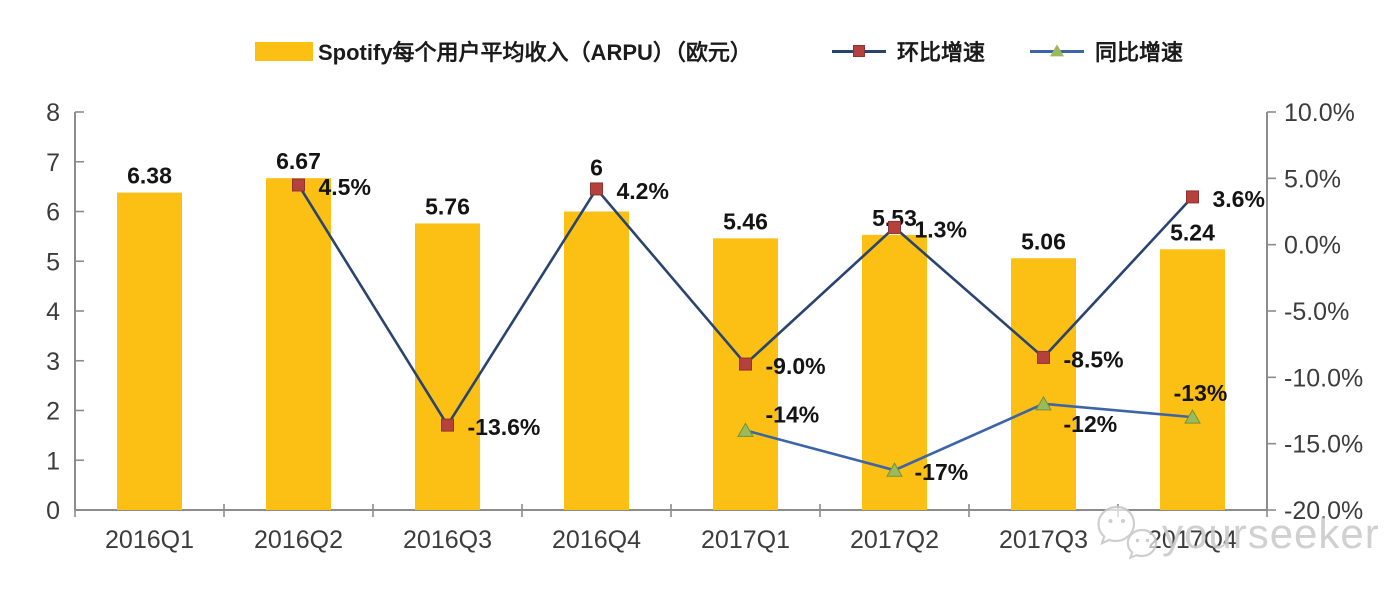  I want to click on right-axis-tick-label: -5.0%, so click(1316, 312).